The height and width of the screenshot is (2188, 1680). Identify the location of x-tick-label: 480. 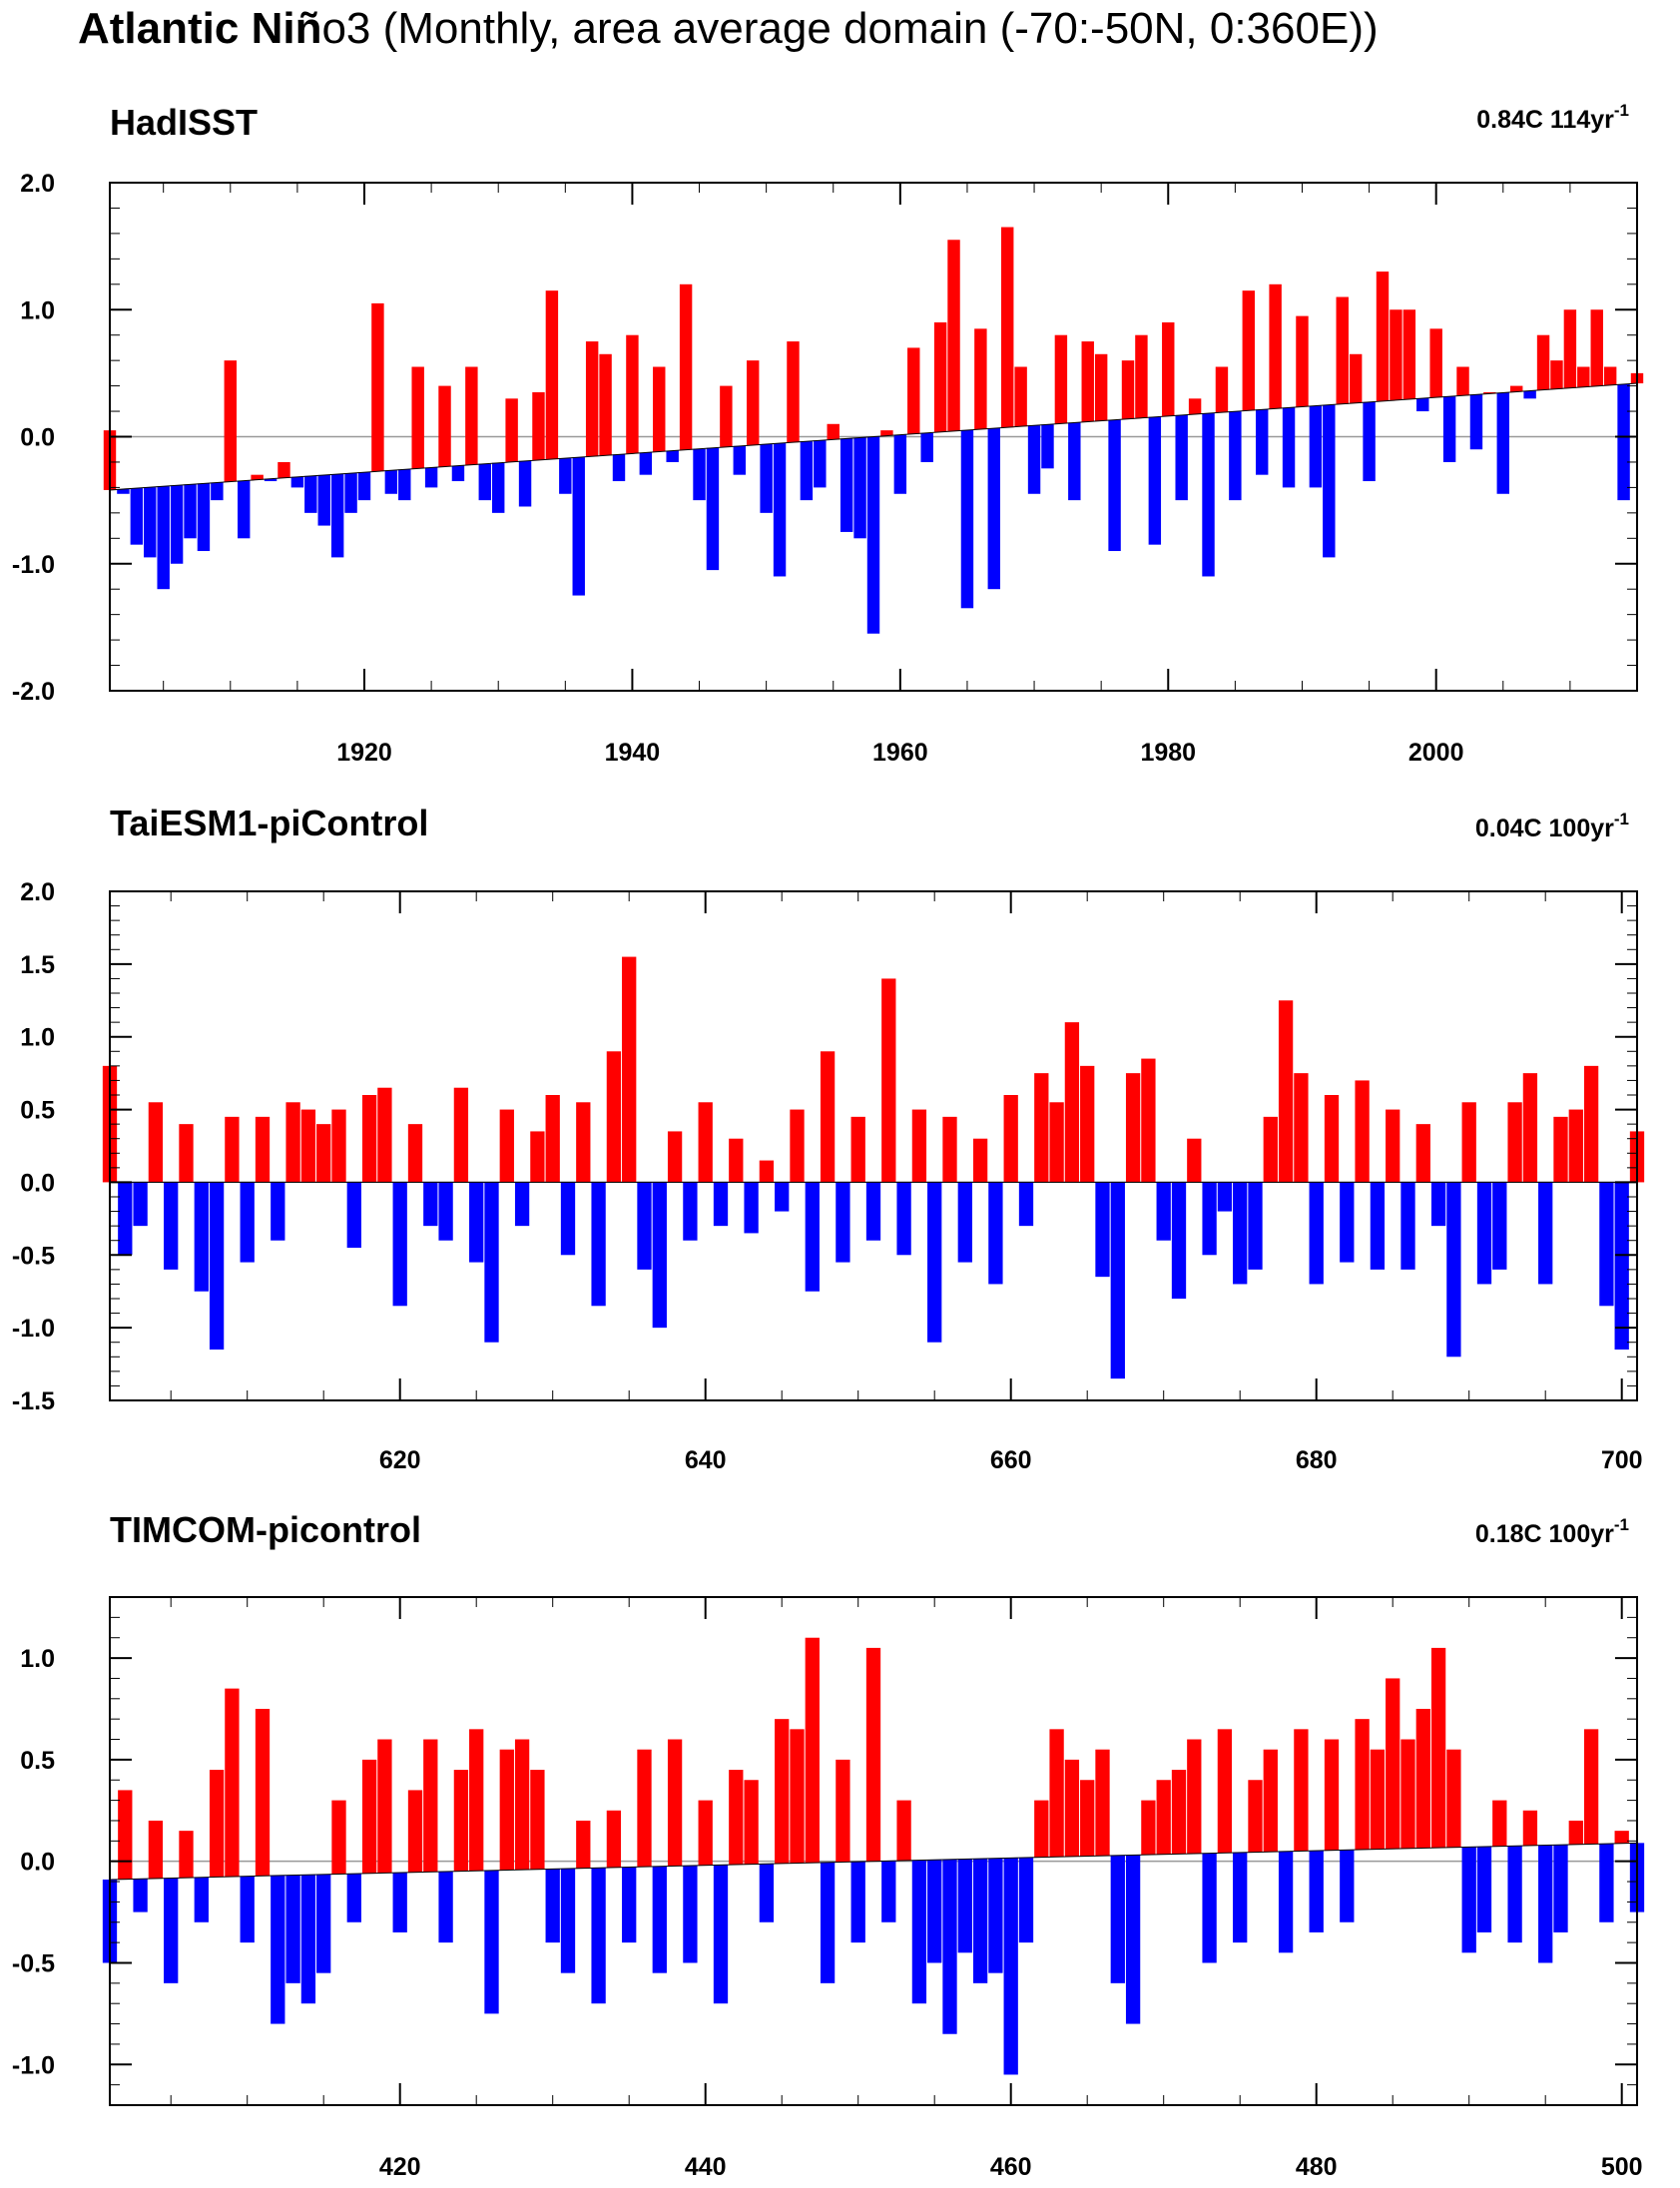
(1317, 2167).